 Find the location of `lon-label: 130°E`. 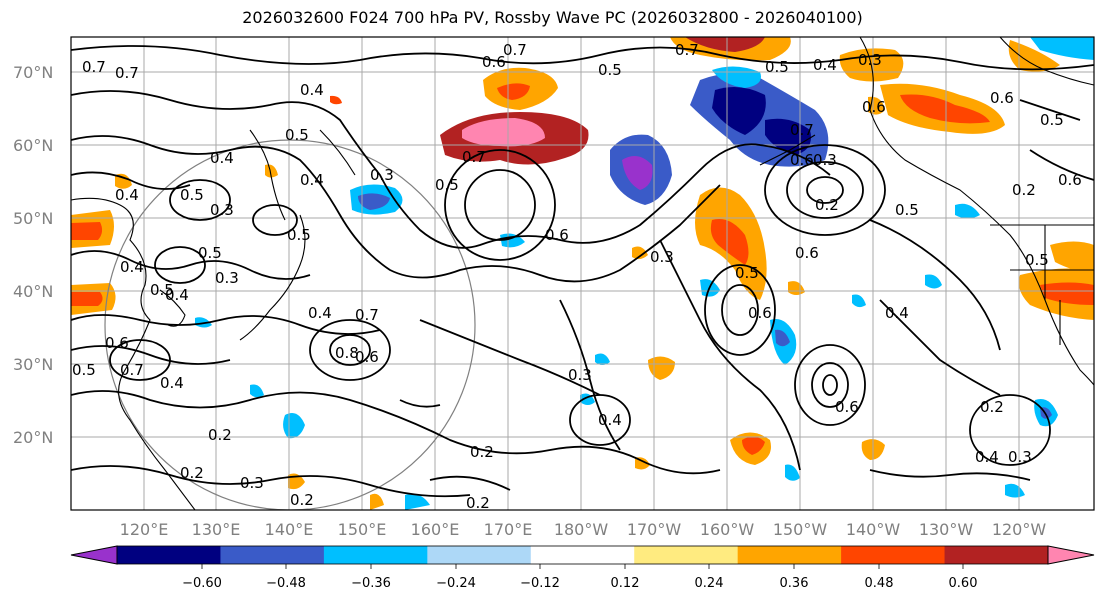

lon-label: 130°E is located at coordinates (216, 529).